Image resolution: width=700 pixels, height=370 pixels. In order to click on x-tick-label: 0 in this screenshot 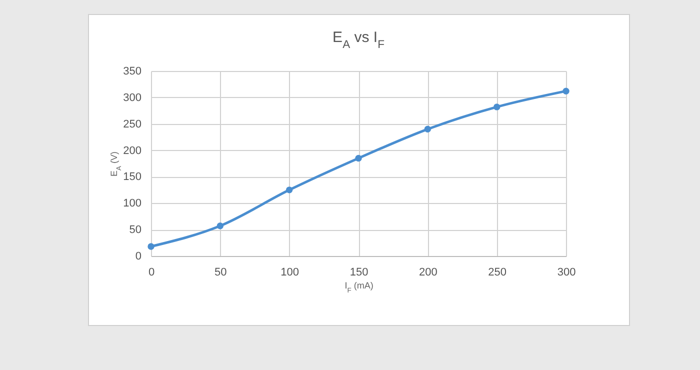, I will do `click(151, 272)`.